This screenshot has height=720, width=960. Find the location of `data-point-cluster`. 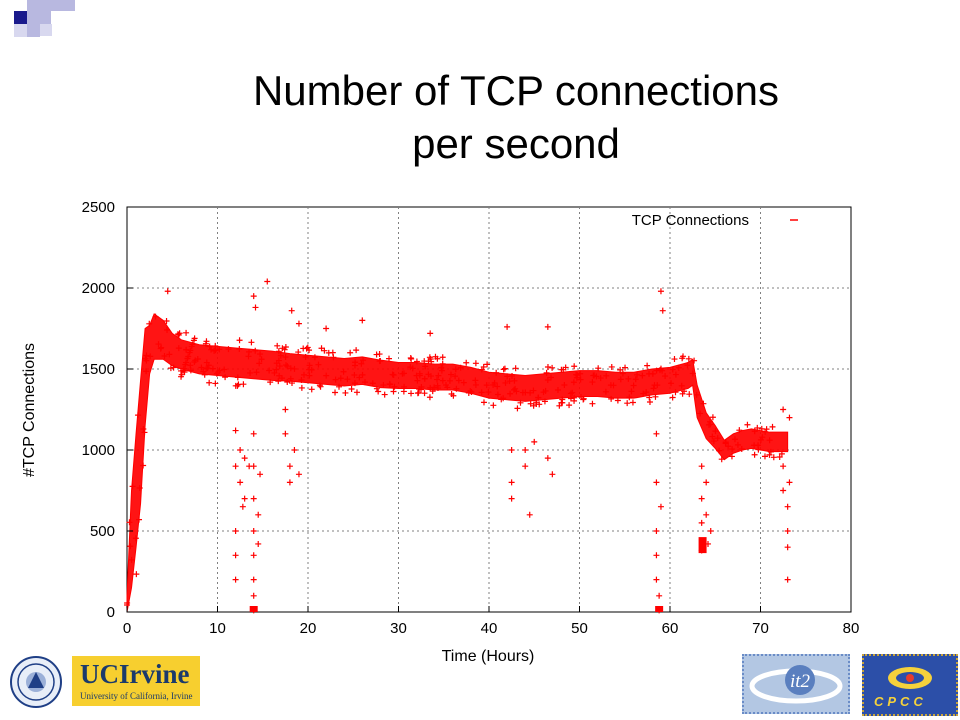

data-point-cluster is located at coordinates (253, 609).